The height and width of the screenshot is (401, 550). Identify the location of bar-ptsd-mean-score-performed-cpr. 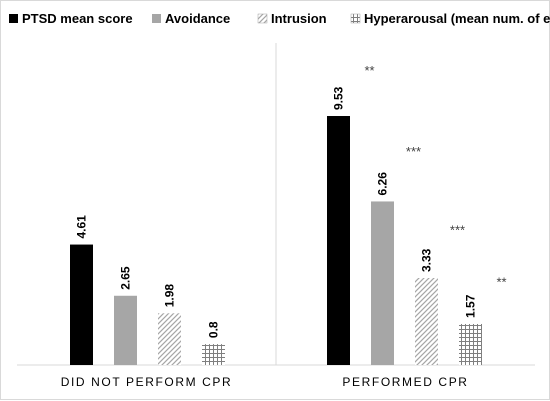
(338, 240).